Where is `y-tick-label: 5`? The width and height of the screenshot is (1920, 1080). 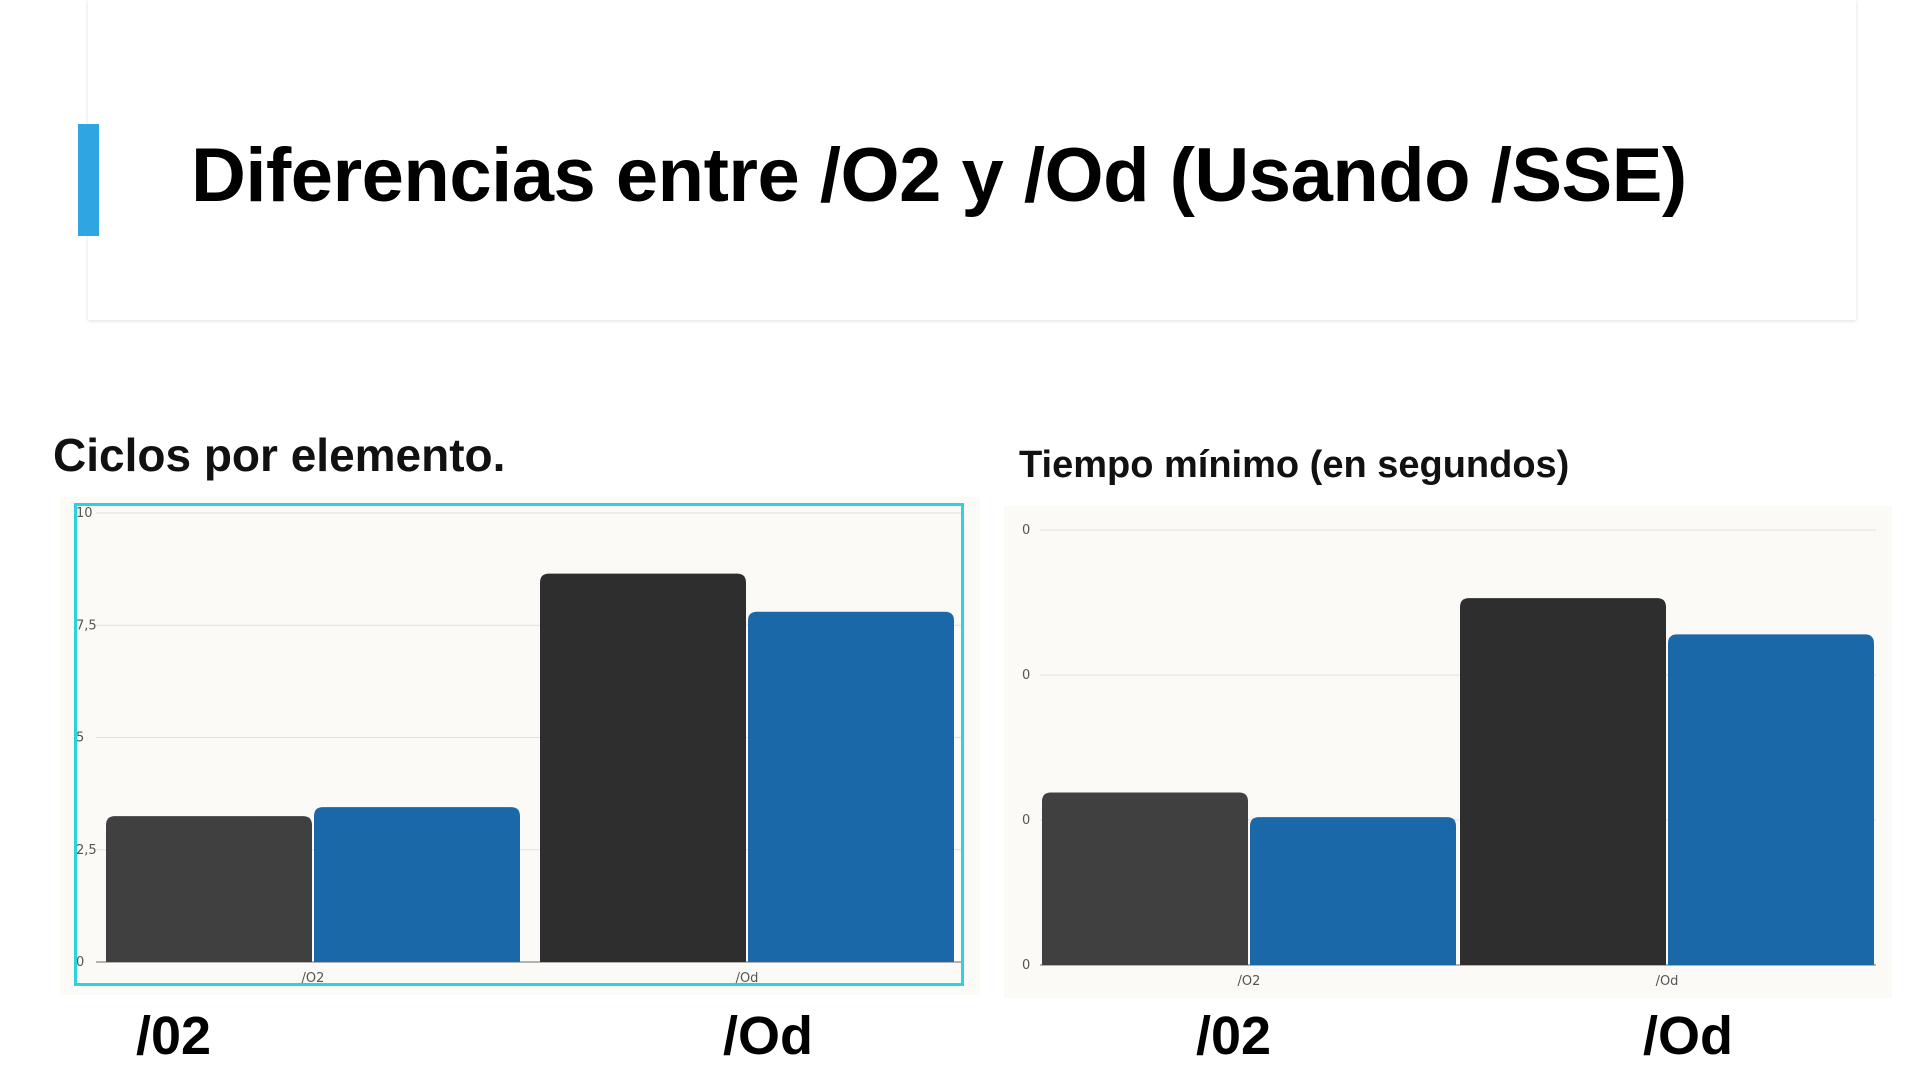
y-tick-label: 5 is located at coordinates (80, 738).